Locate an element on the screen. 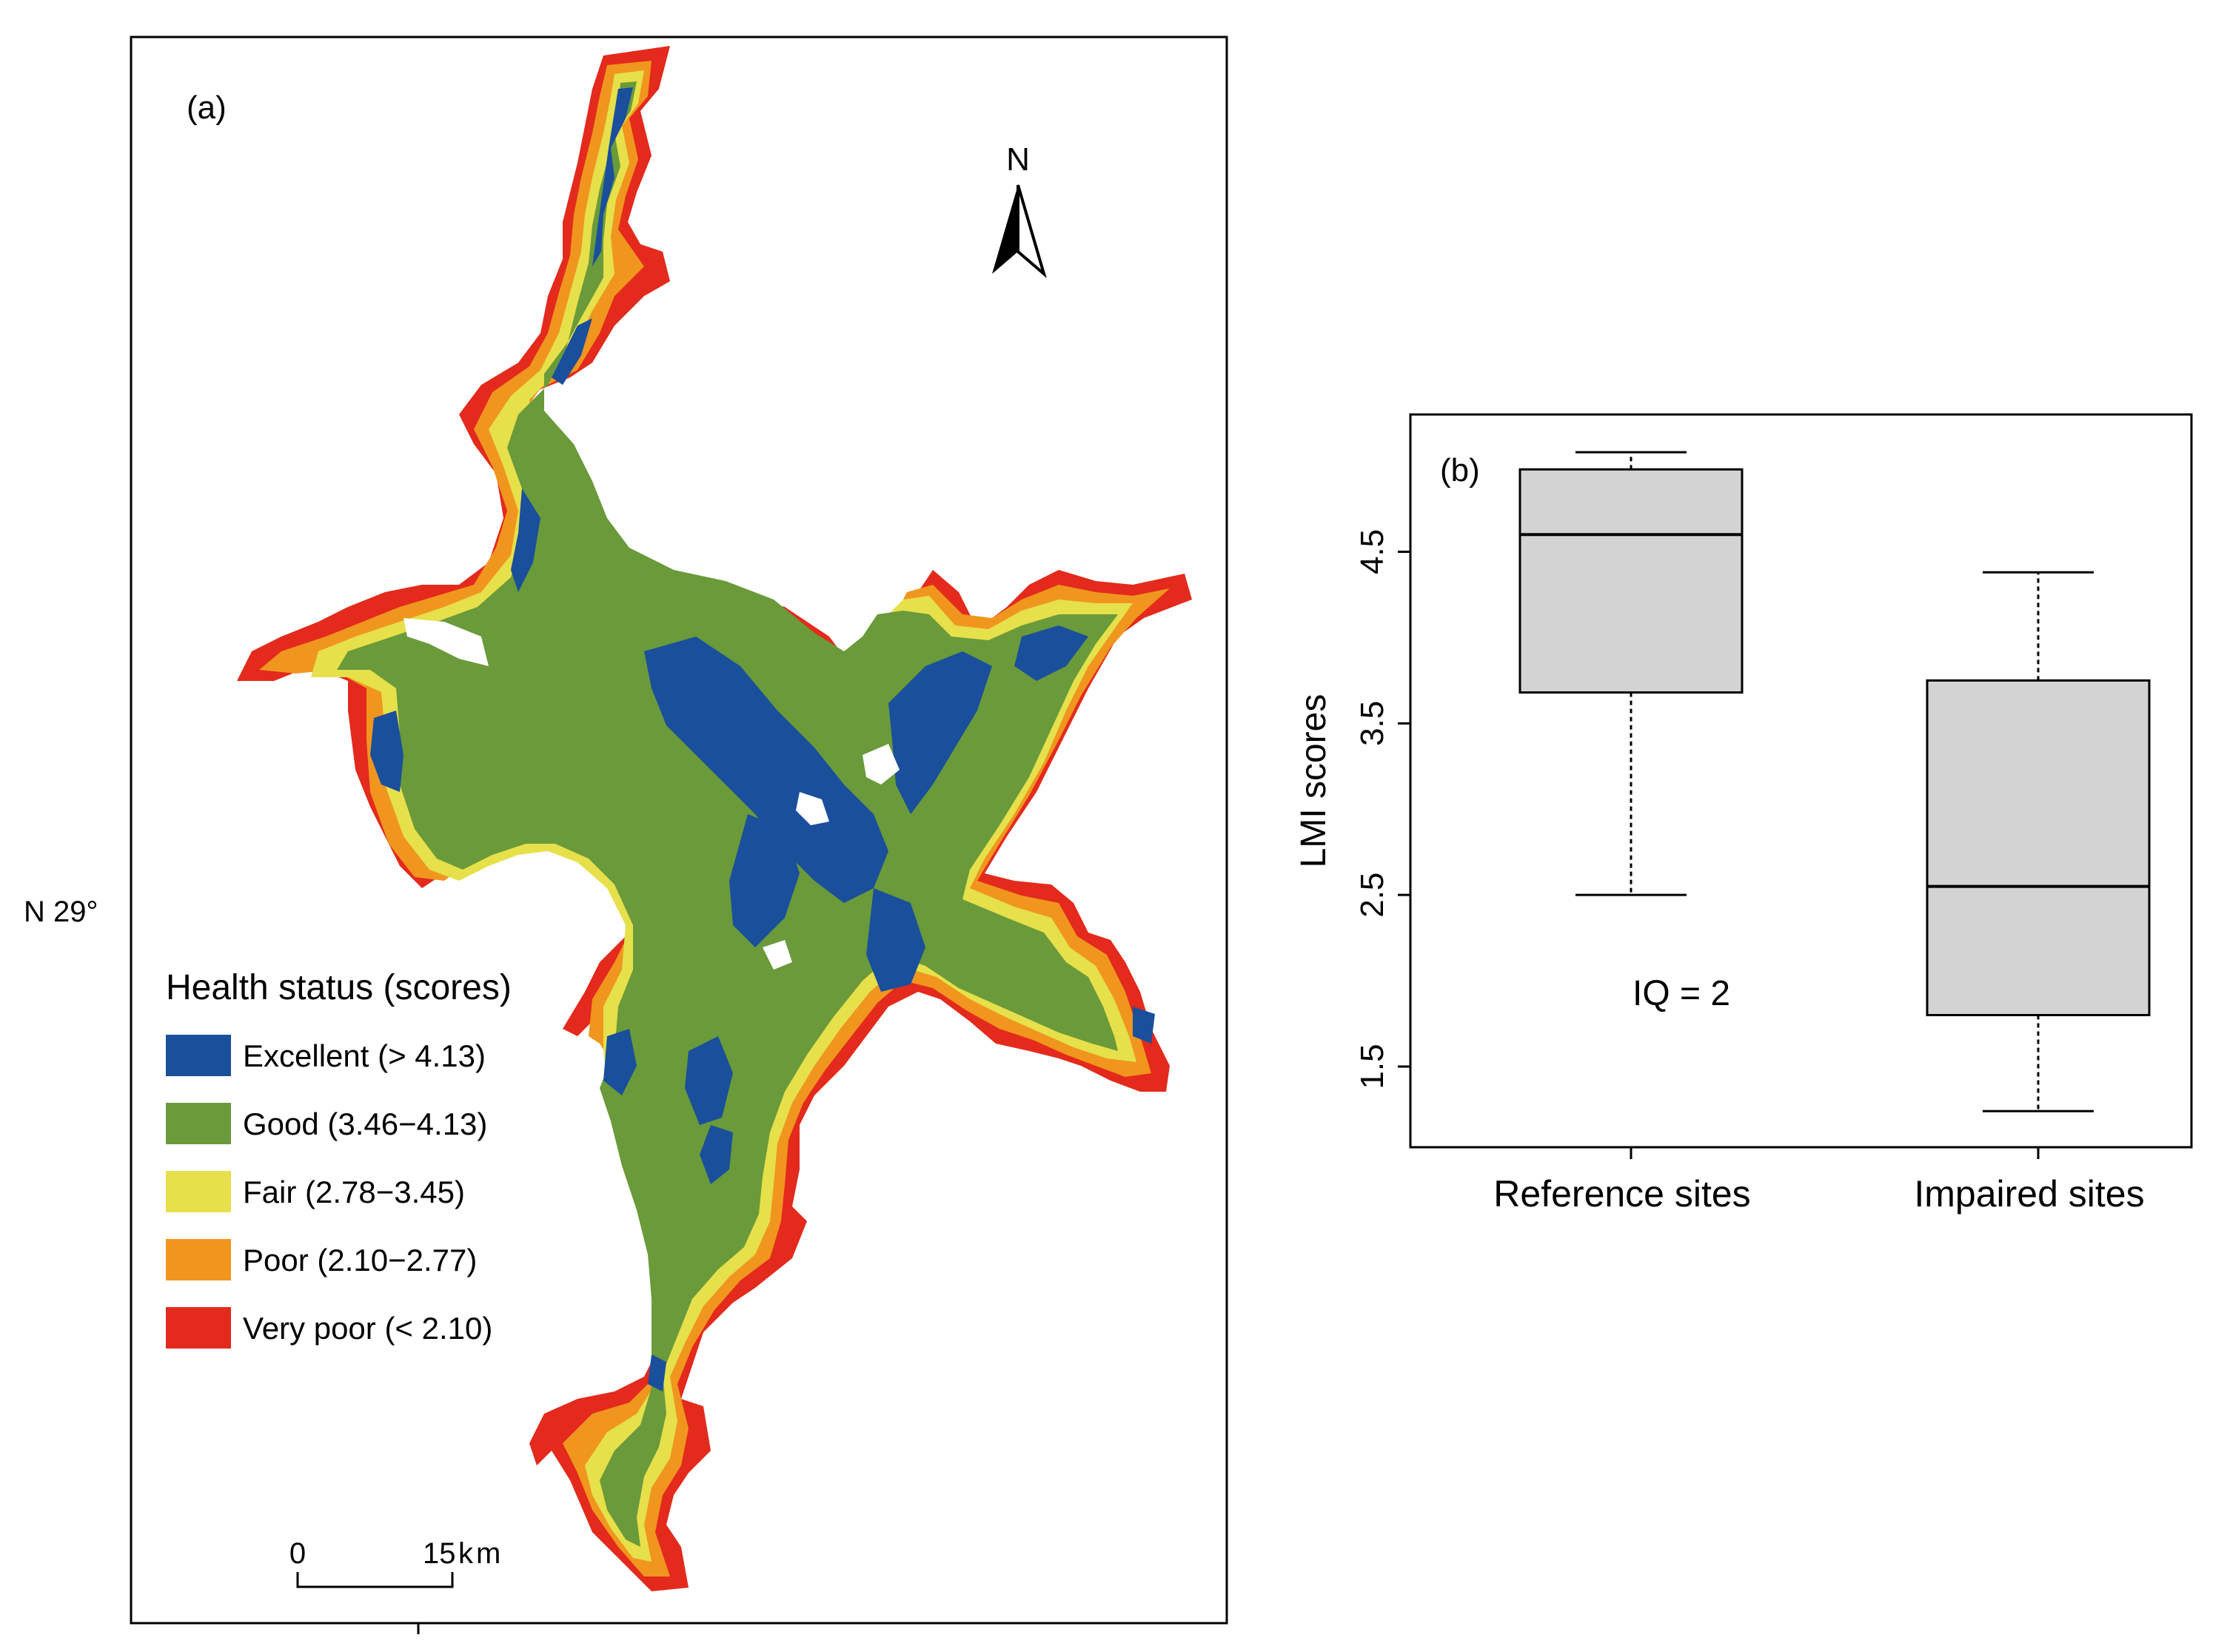  panel-a-label: (a) is located at coordinates (207, 108).